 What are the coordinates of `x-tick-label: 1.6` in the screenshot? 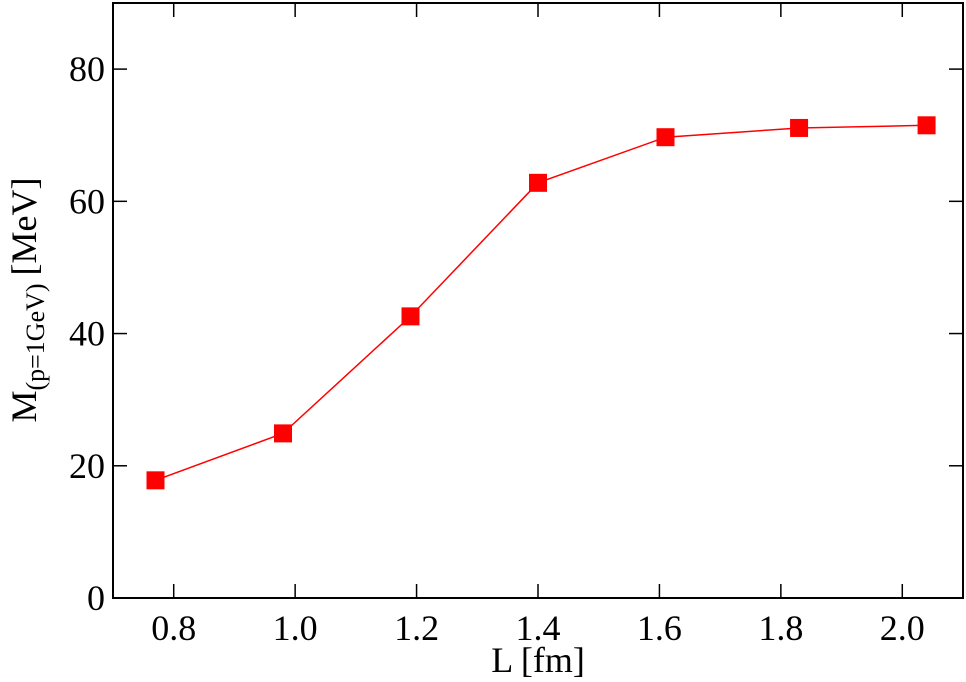 It's located at (659, 628).